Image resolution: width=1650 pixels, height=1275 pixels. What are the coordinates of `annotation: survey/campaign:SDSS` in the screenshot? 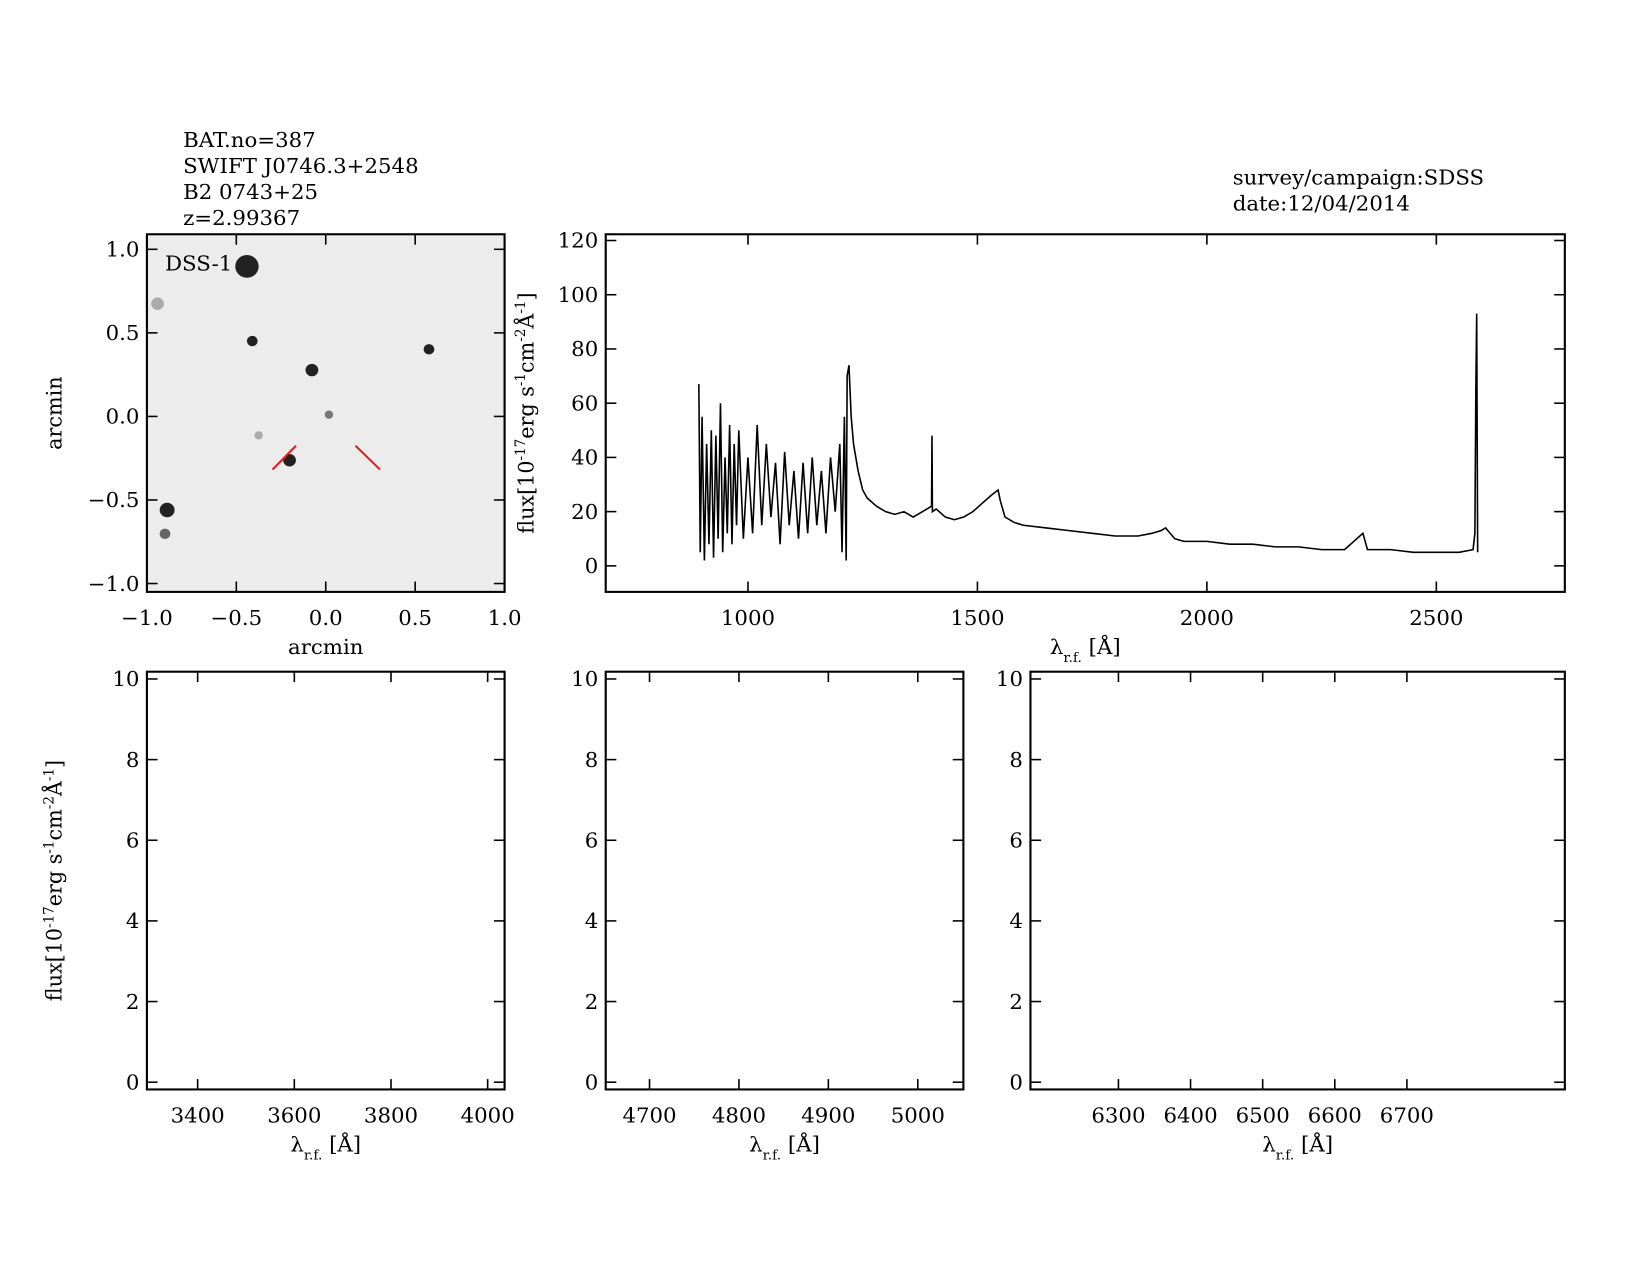 It's located at (1358, 177).